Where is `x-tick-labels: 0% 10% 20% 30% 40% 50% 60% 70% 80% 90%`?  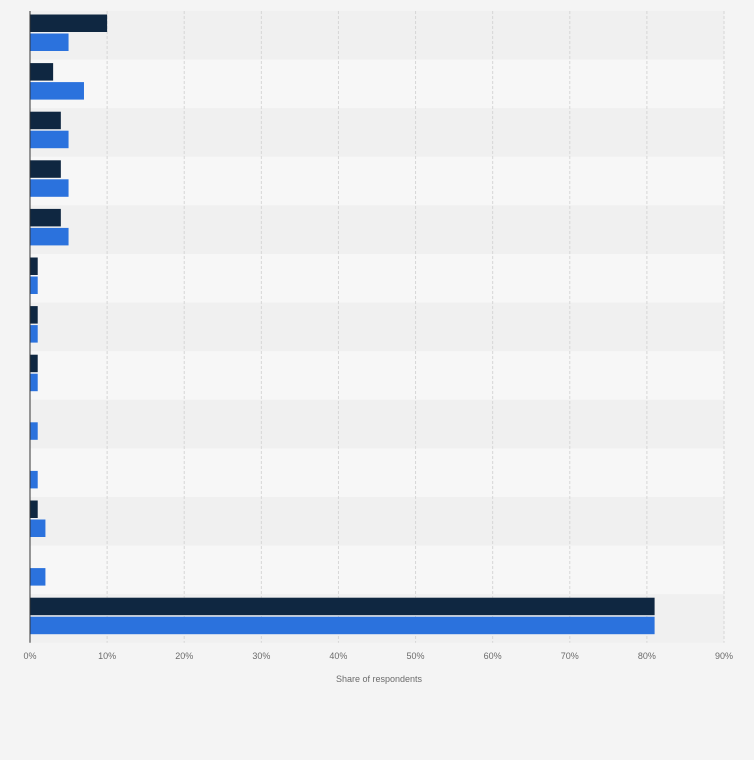 x-tick-labels: 0% 10% 20% 30% 40% 50% 60% 70% 80% 90% is located at coordinates (378, 656).